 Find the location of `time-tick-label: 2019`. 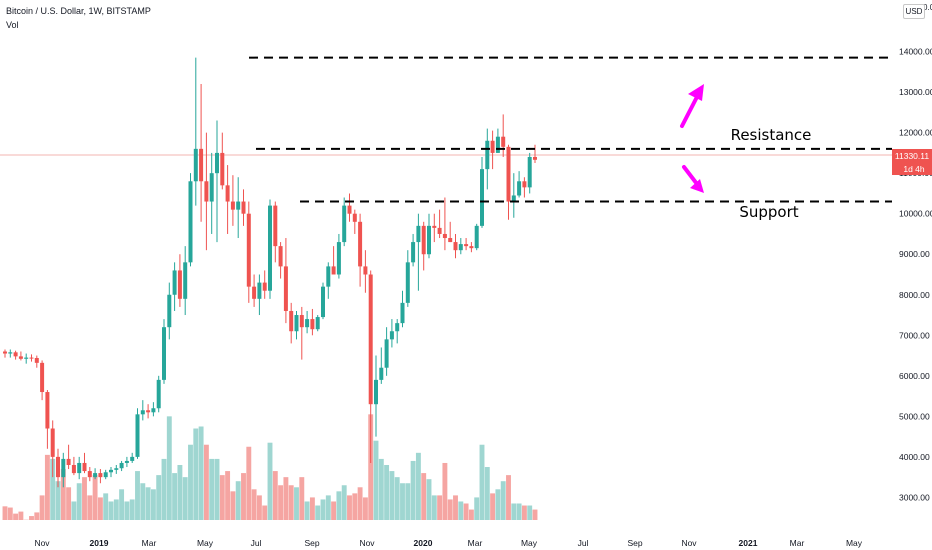

time-tick-label: 2019 is located at coordinates (99, 543).